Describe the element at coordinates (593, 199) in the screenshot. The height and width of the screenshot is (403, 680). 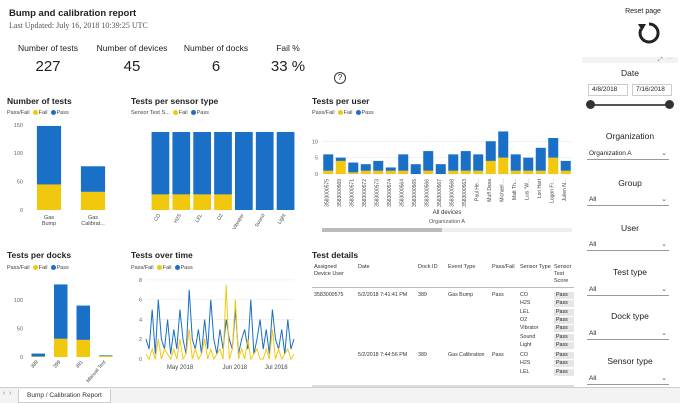
I see `group-value: All` at that location.